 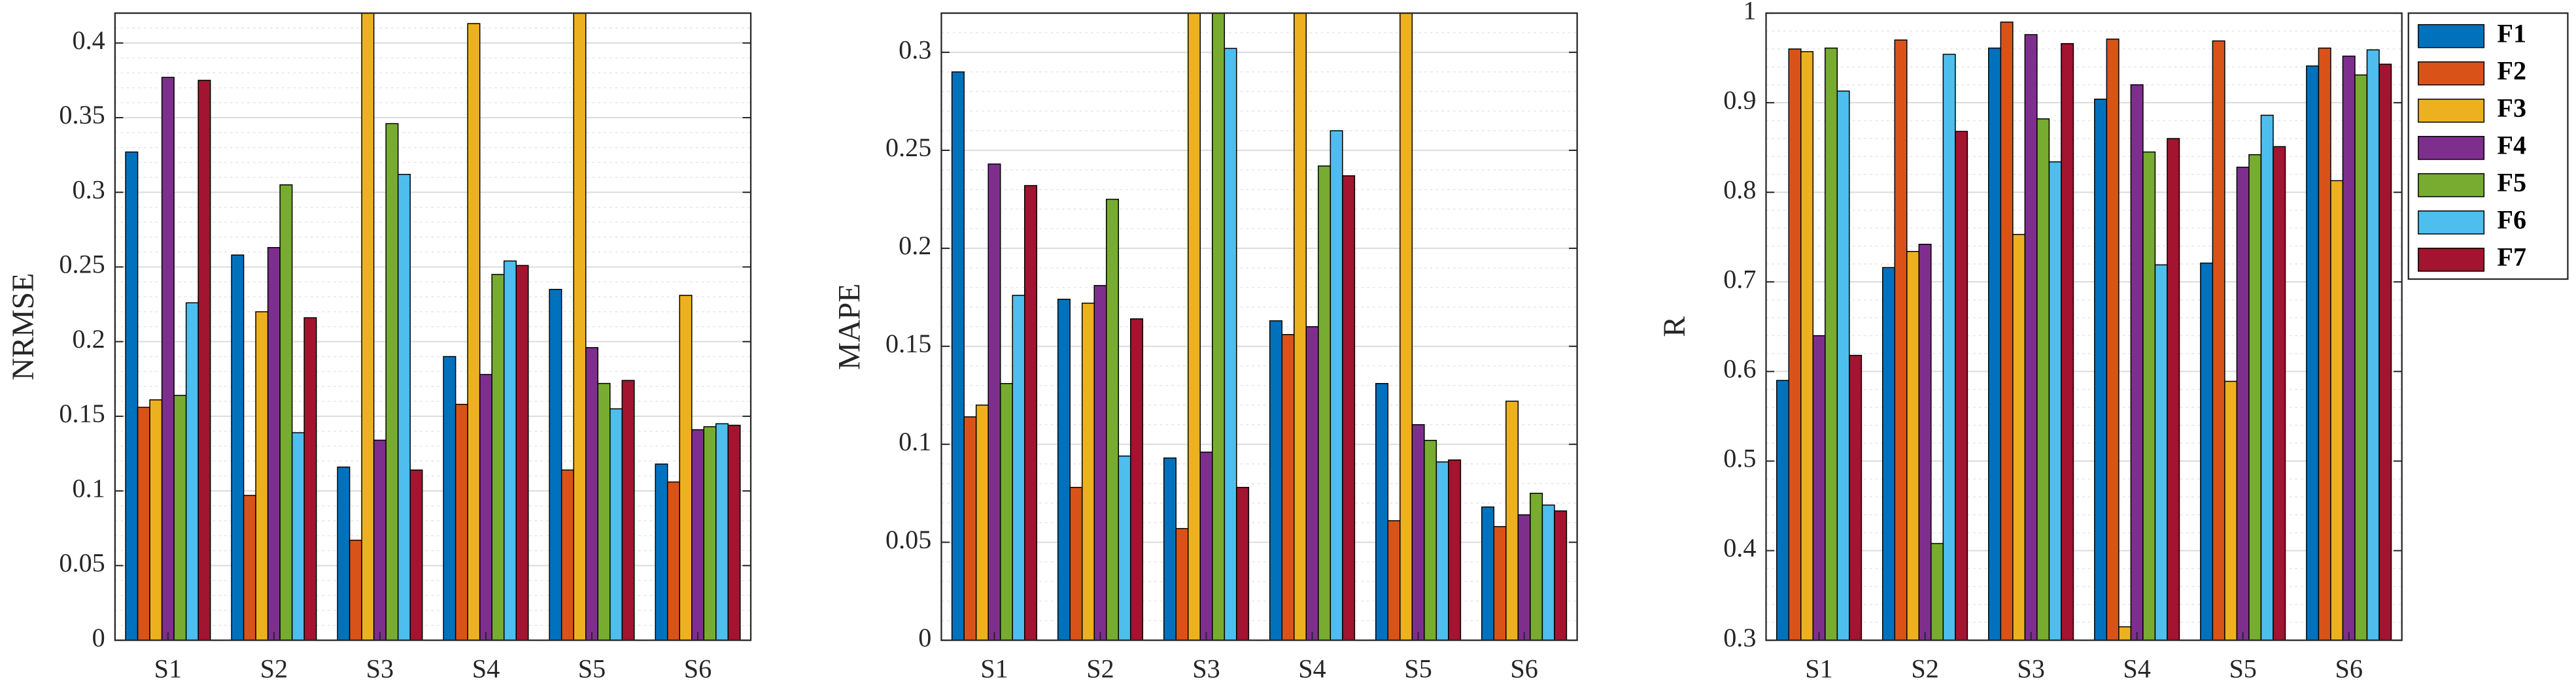 What do you see at coordinates (915, 49) in the screenshot?
I see `y-tick-label: 0.3` at bounding box center [915, 49].